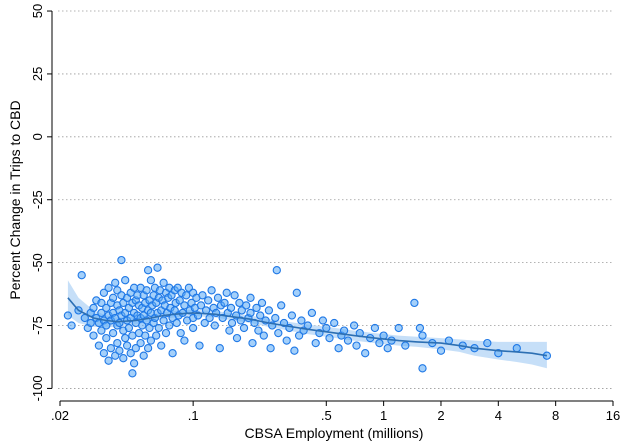  Describe the element at coordinates (613, 415) in the screenshot. I see `x-tick-label: 16` at that location.